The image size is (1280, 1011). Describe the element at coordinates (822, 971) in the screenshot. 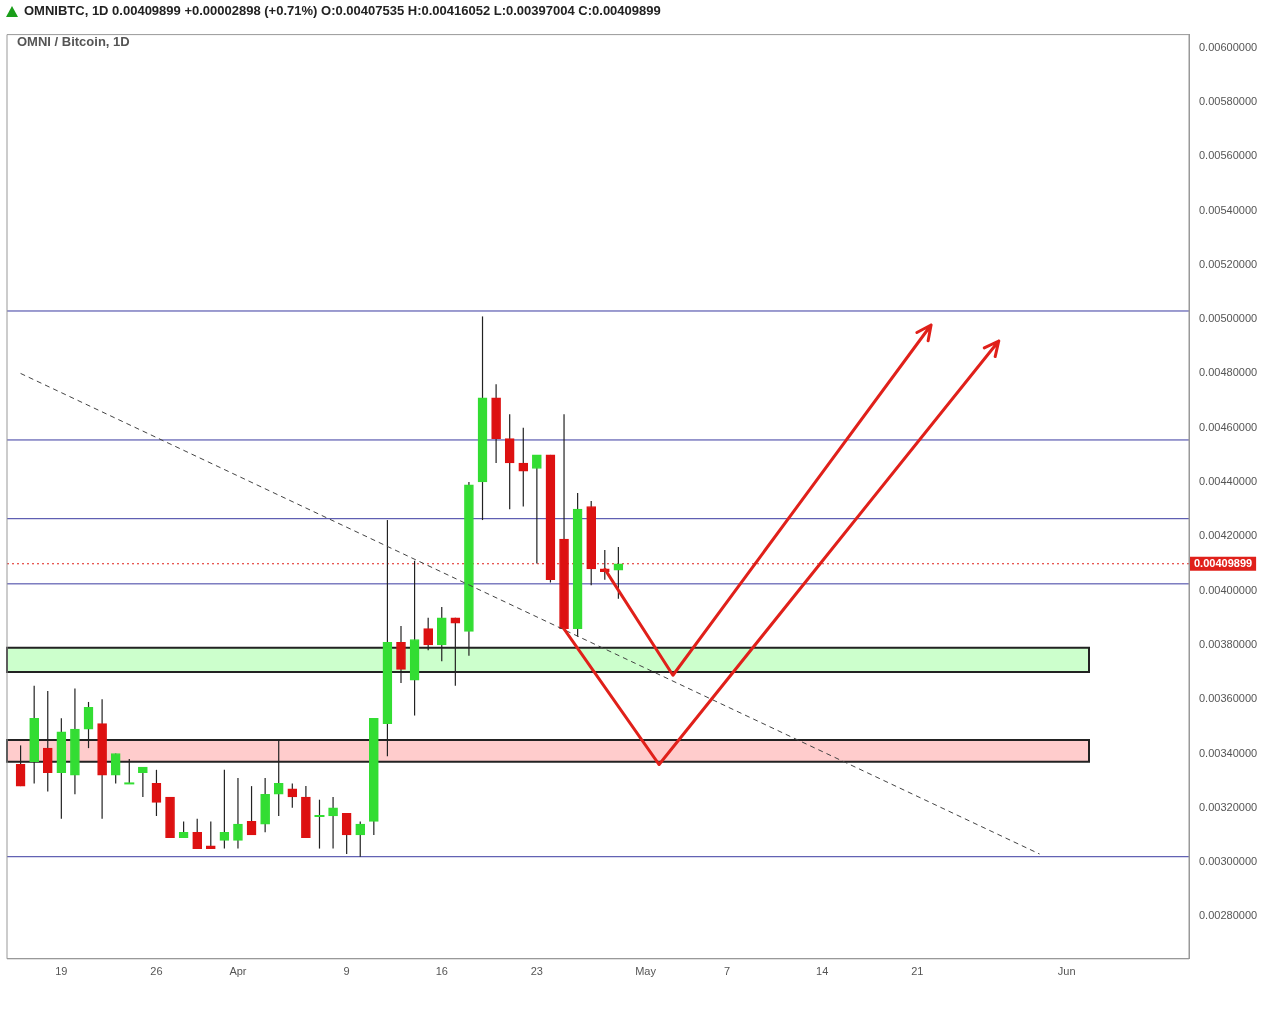

I see `x-tick-label: 14` at that location.